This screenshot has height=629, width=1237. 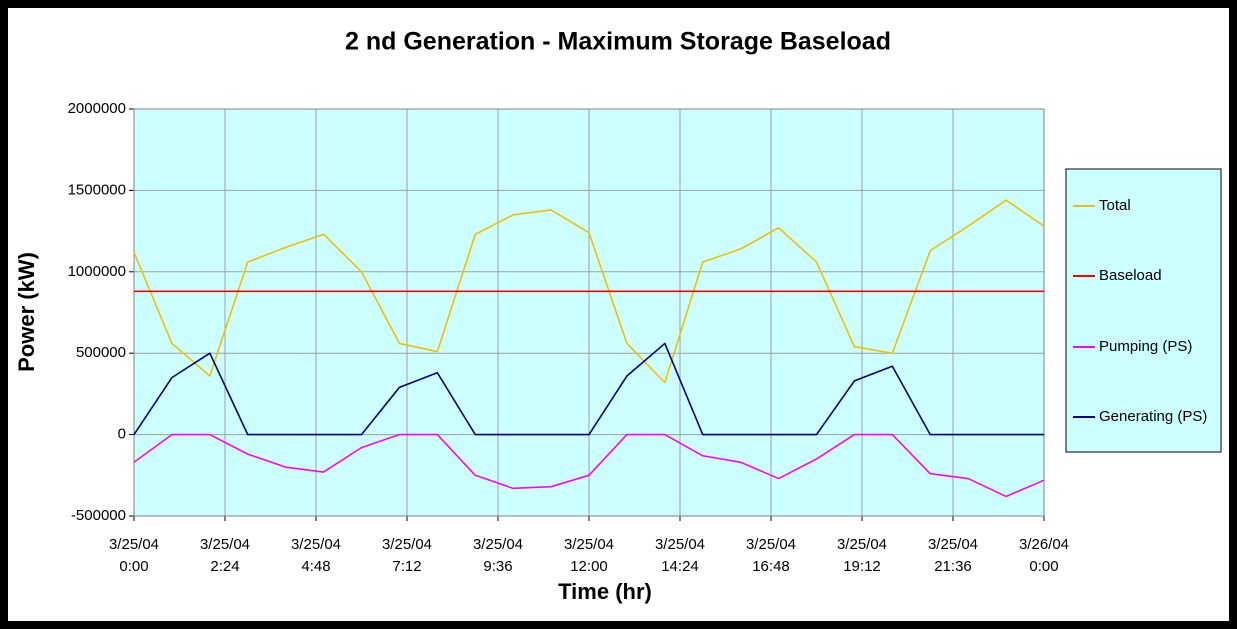 What do you see at coordinates (122, 434) in the screenshot?
I see `y-tick-label: 0` at bounding box center [122, 434].